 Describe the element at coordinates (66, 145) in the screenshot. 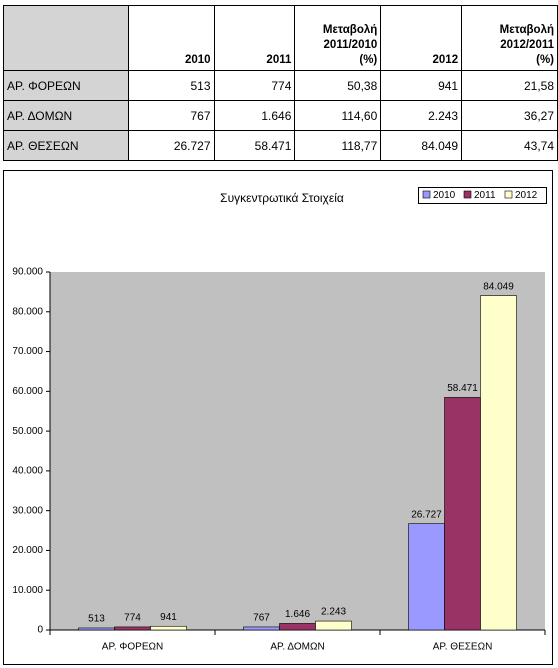

I see `row-label: ΑΡ. ΘΕΣΕΩΝ` at that location.